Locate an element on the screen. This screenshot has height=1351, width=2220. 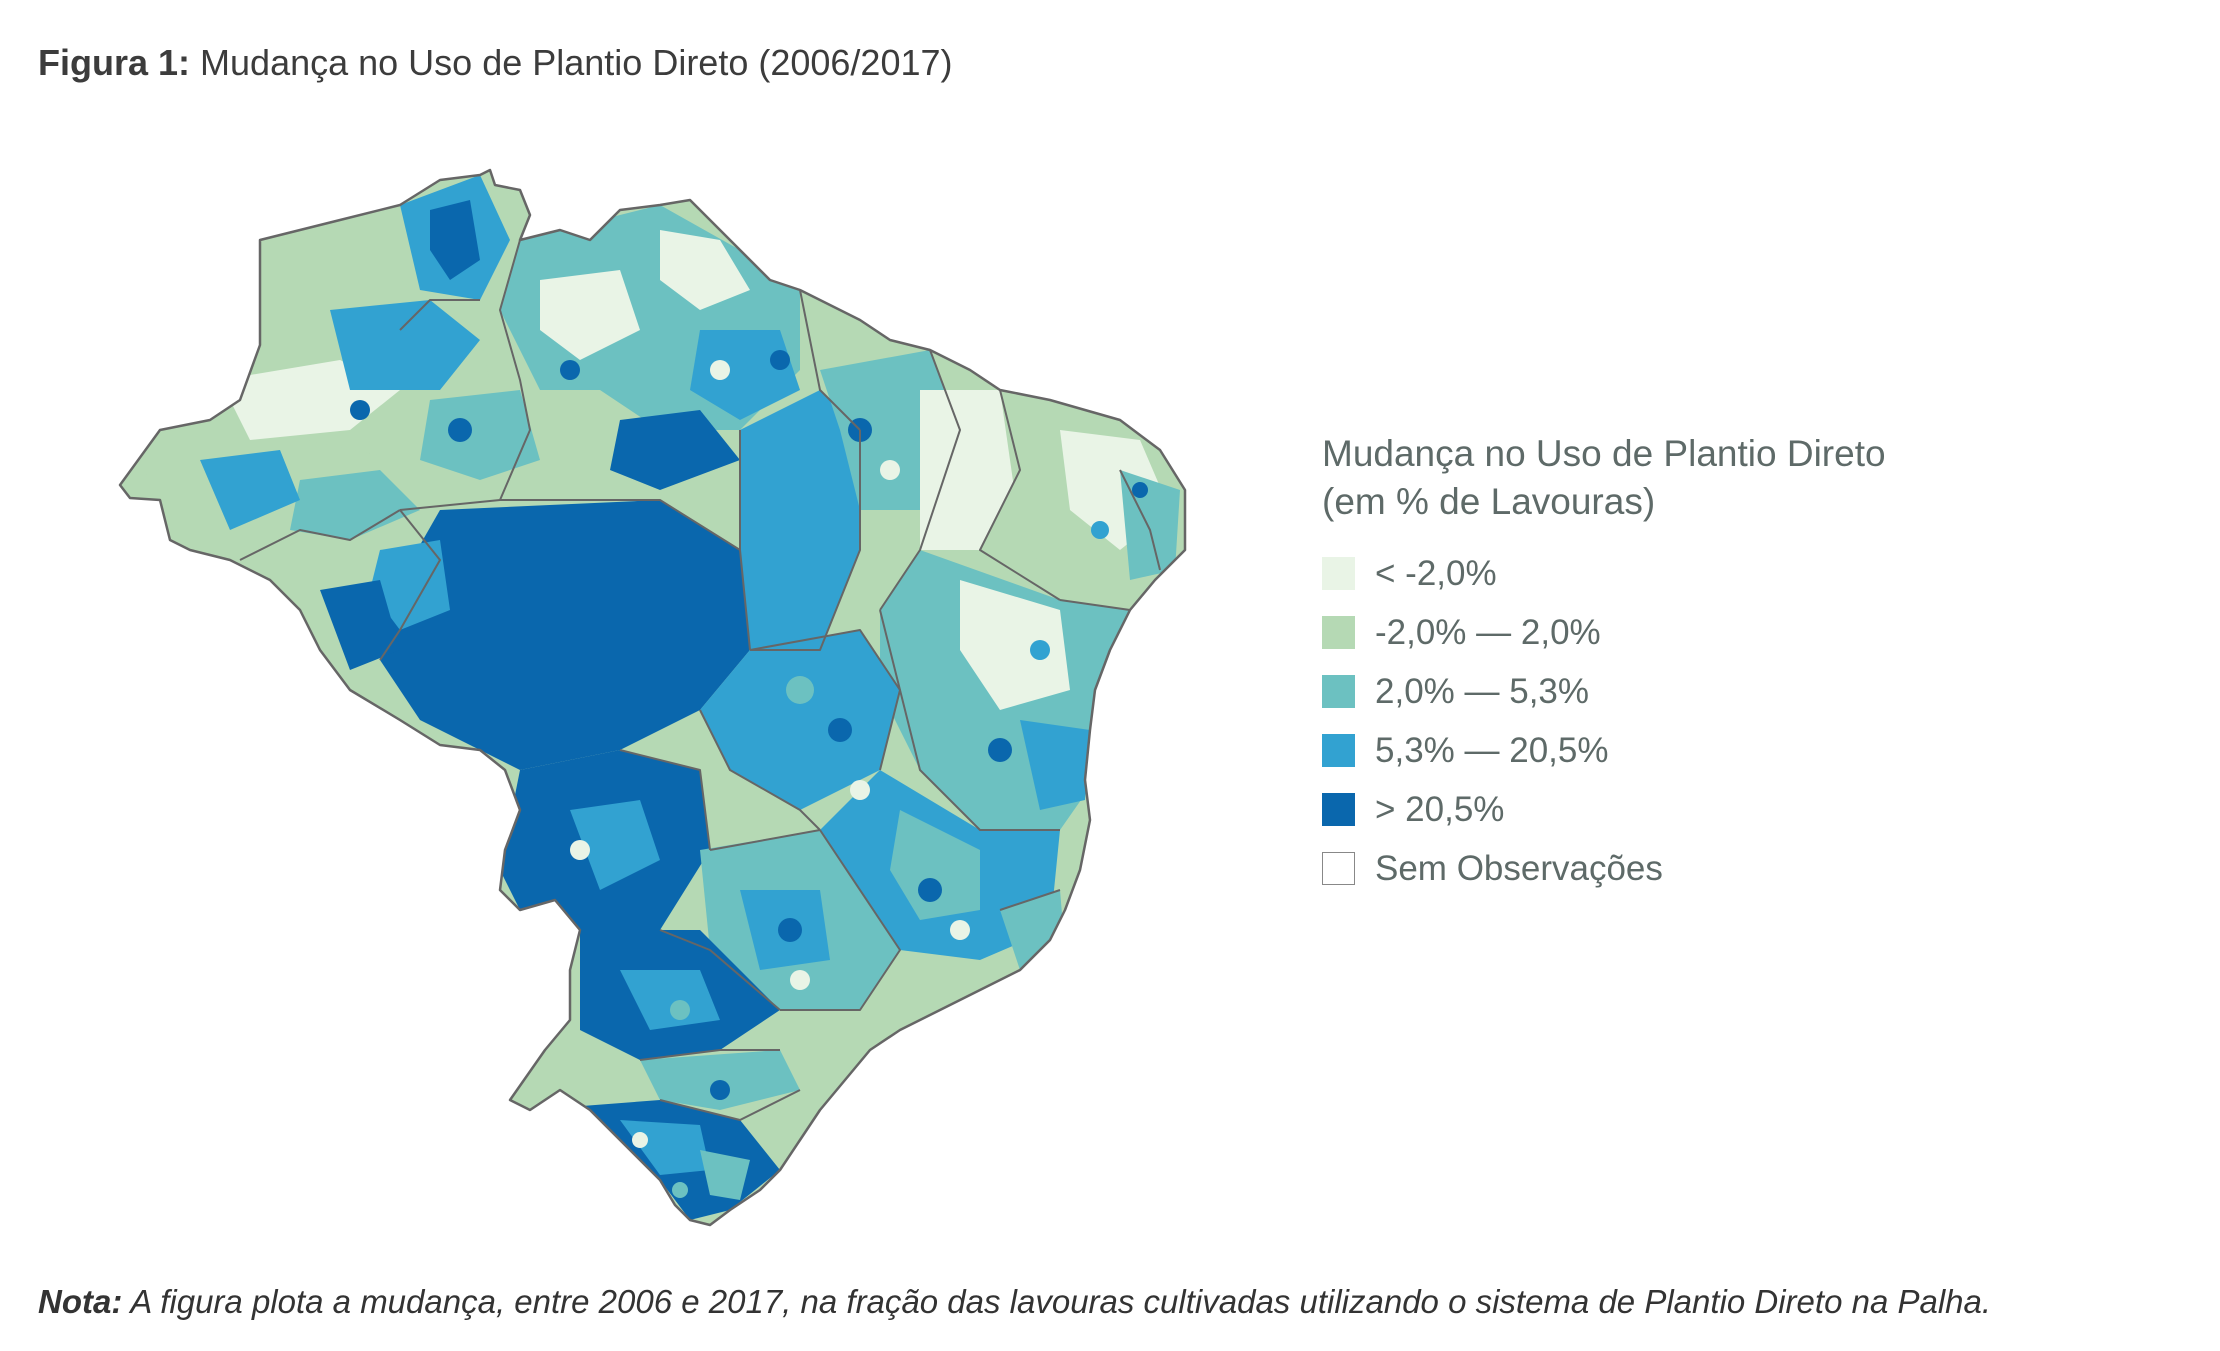
border-to-ma is located at coordinates (805, 540).